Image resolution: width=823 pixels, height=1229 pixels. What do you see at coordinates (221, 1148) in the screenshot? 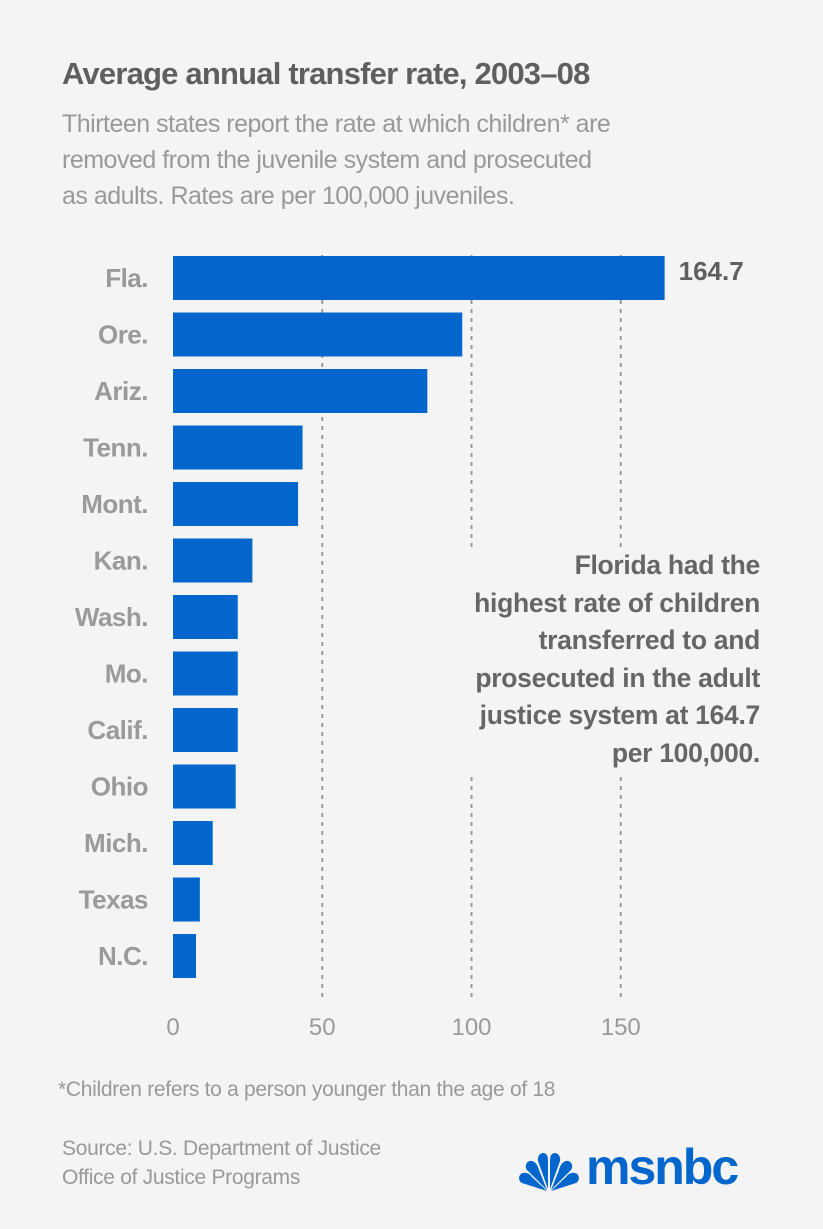
I see `source-line: Source: U.S. Department of Justice` at bounding box center [221, 1148].